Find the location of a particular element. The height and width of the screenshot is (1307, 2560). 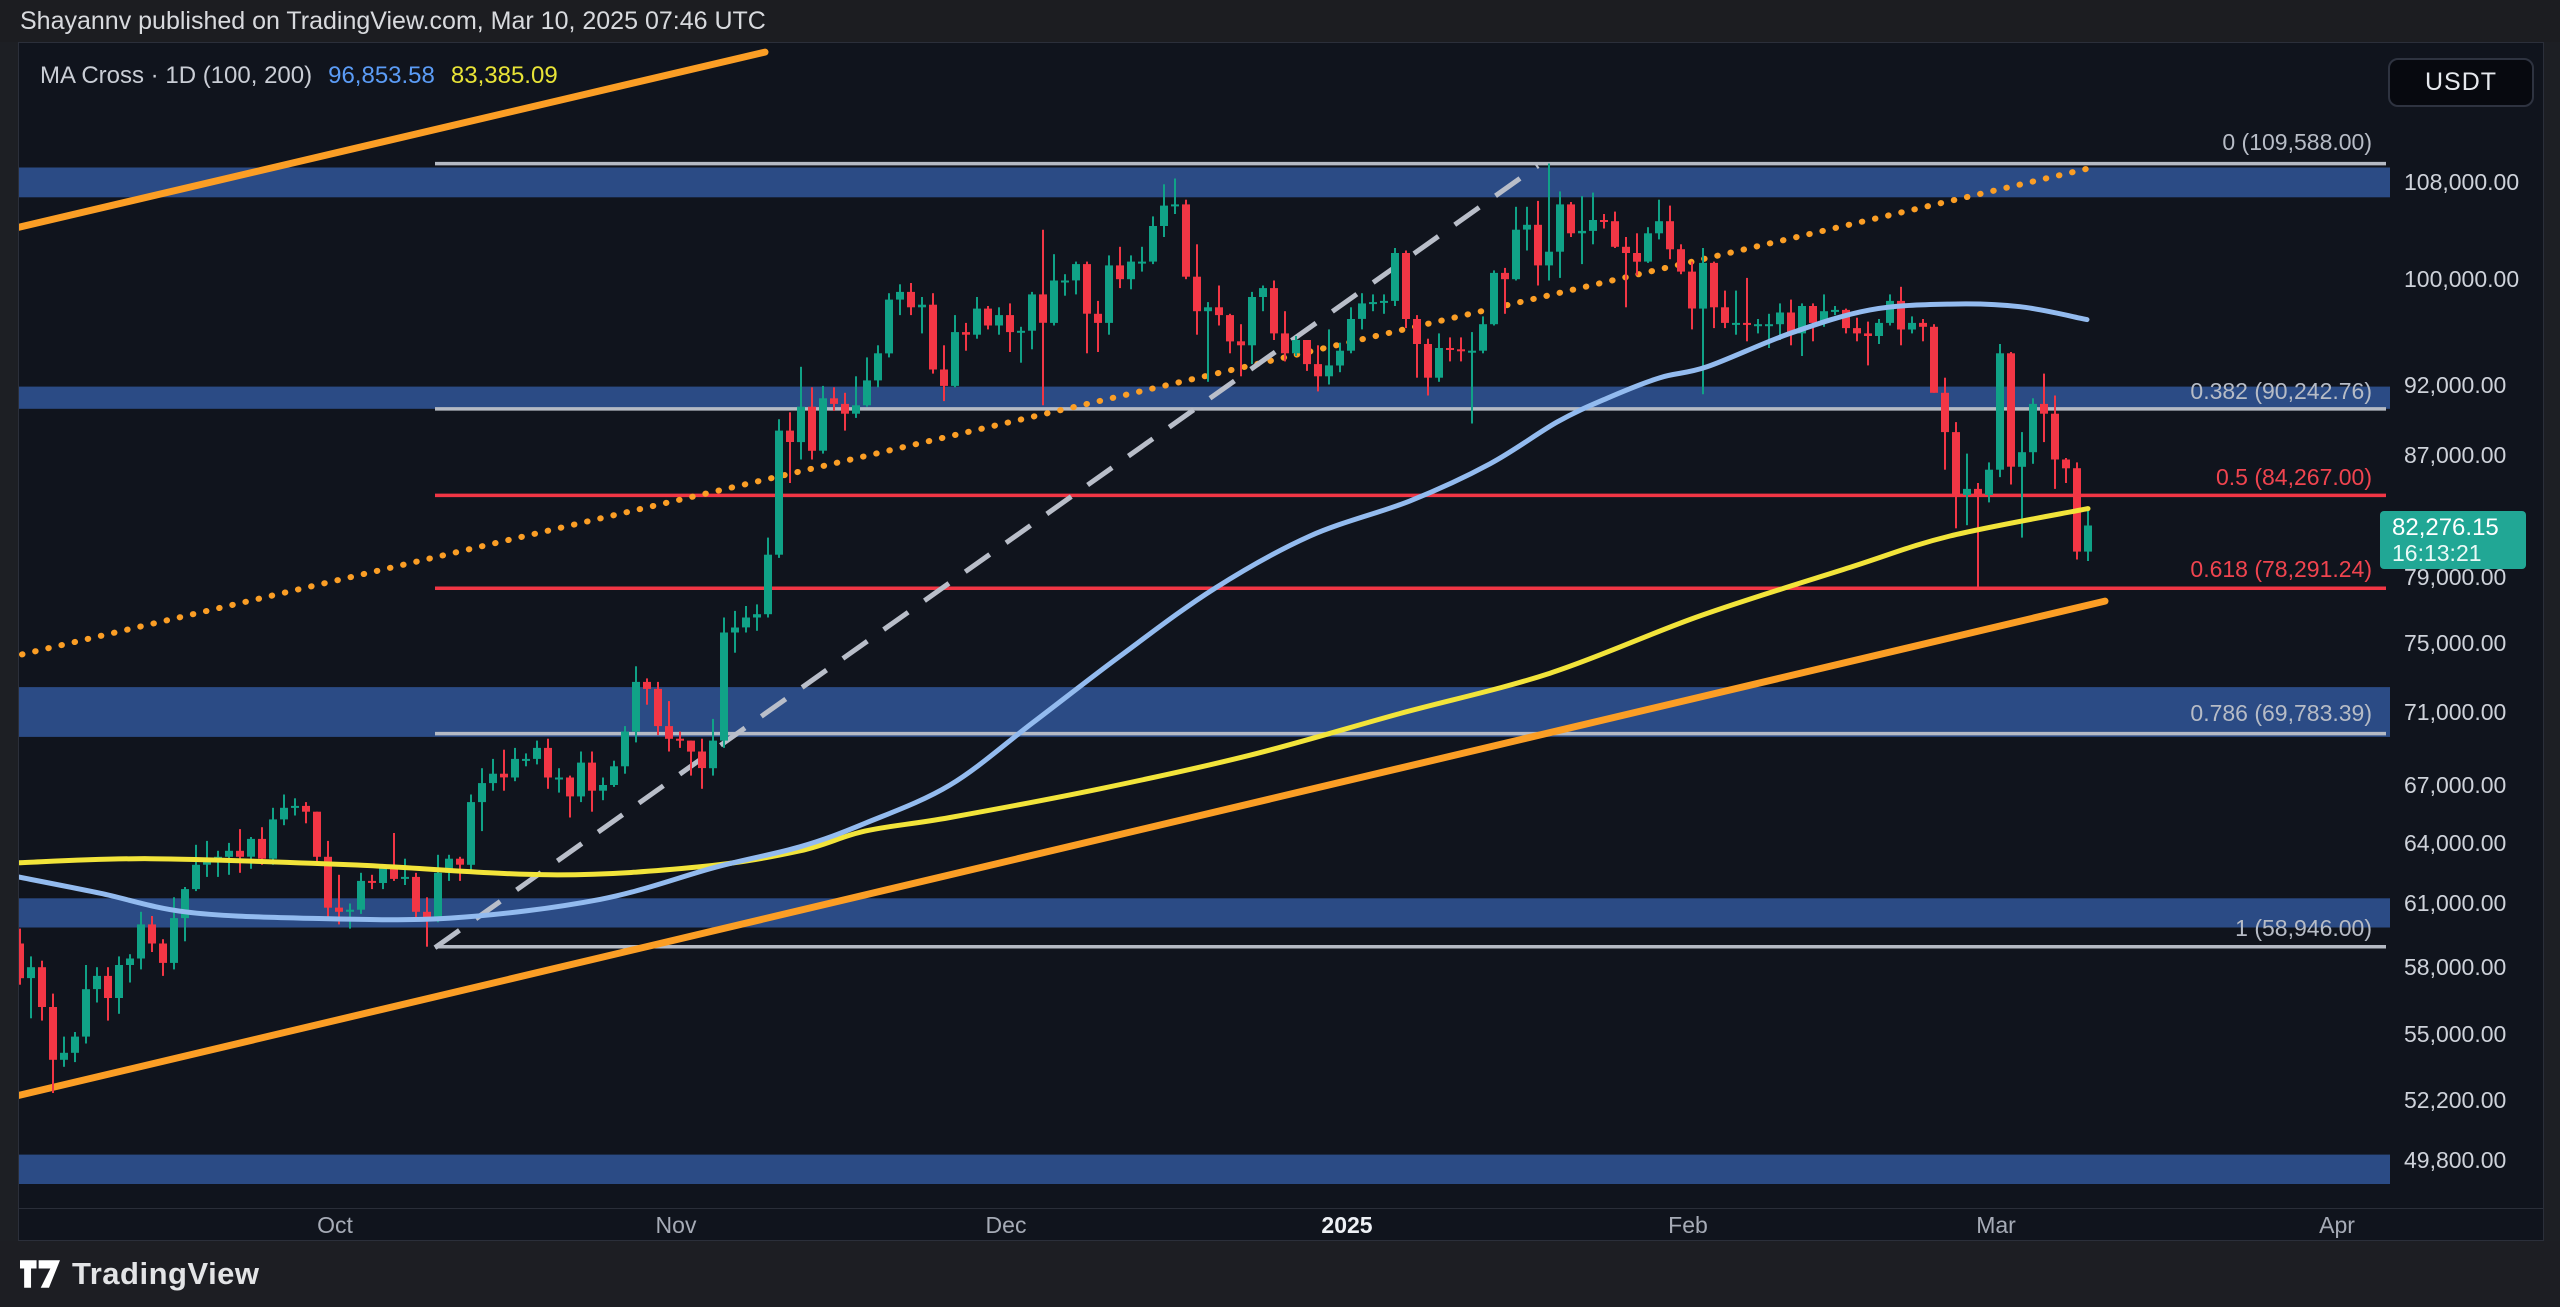

fib-label: 0.618 (78,291.24) is located at coordinates (2281, 569).